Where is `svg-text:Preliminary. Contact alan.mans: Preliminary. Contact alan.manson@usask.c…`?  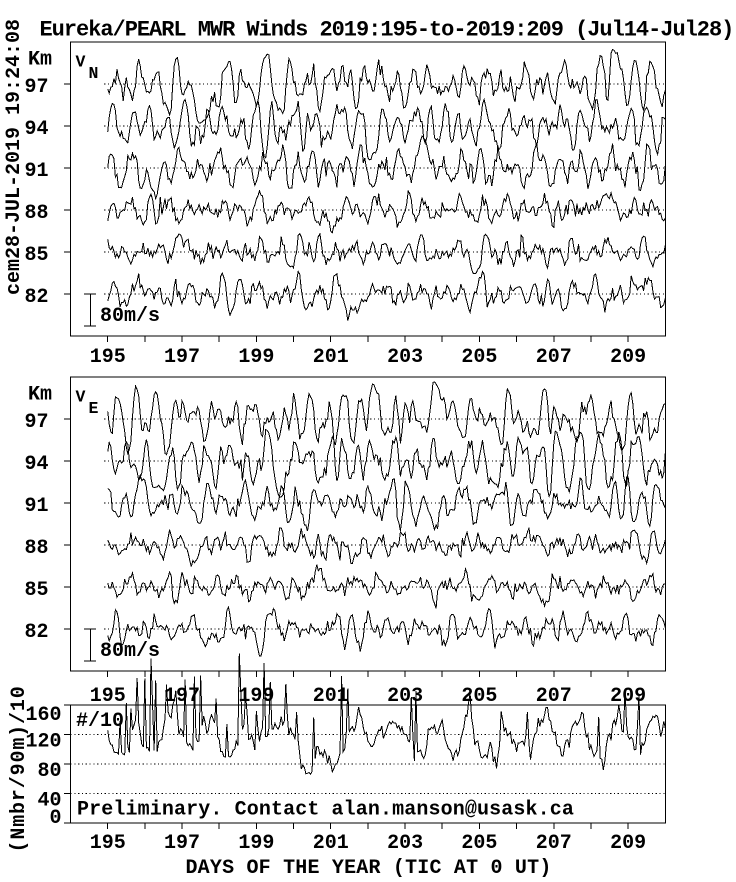
svg-text:Preliminary. Contact alan.mans: Preliminary. Contact alan.manson@usask.c… is located at coordinates (325, 810).